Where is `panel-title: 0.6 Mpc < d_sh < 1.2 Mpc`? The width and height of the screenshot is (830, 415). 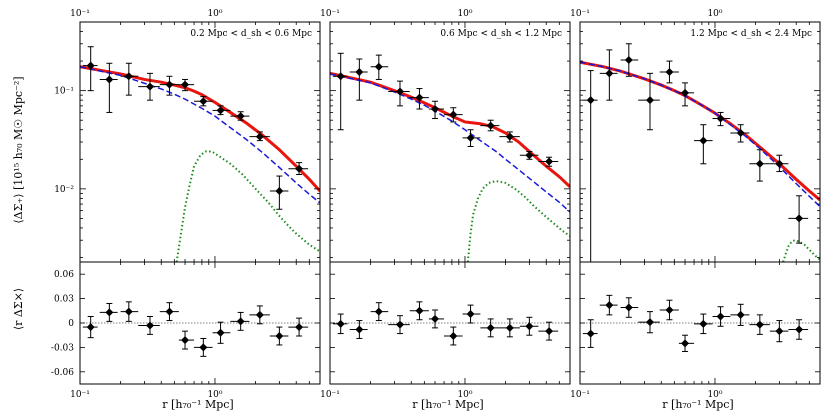 panel-title: 0.6 Mpc < d_sh < 1.2 Mpc is located at coordinates (501, 34).